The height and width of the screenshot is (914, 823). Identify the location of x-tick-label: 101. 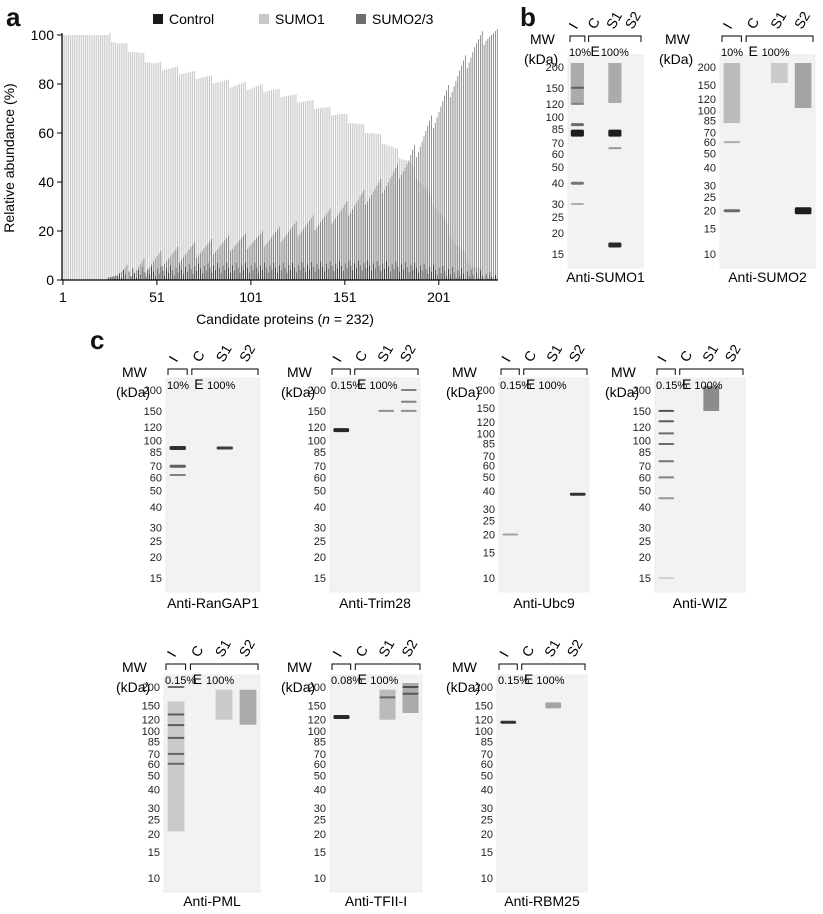
(251, 297).